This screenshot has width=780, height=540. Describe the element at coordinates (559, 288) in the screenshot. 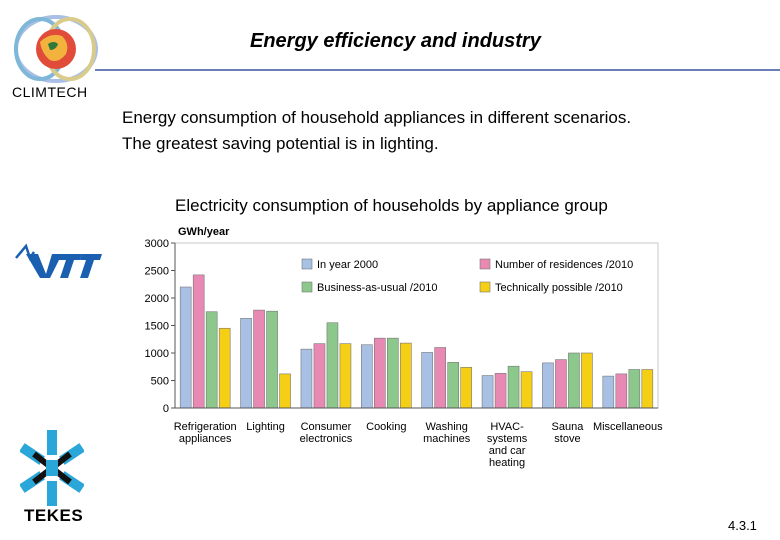

I see `legend-label: Technically possible /2010` at that location.